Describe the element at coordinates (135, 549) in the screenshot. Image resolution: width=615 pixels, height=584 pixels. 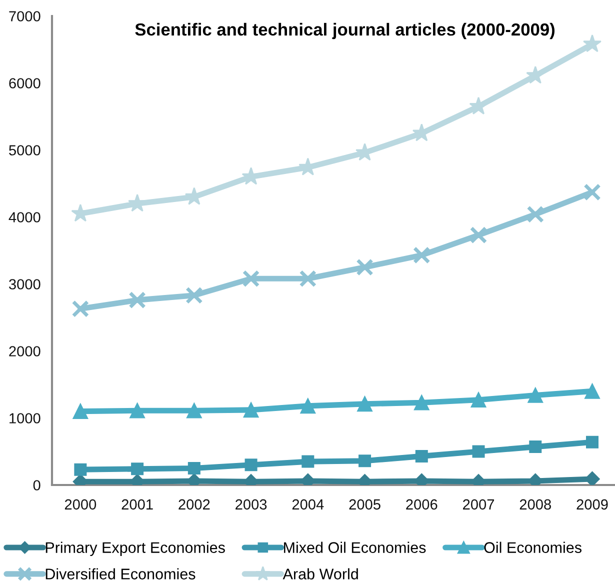
I see `legend-label: Primary Export Economies` at that location.